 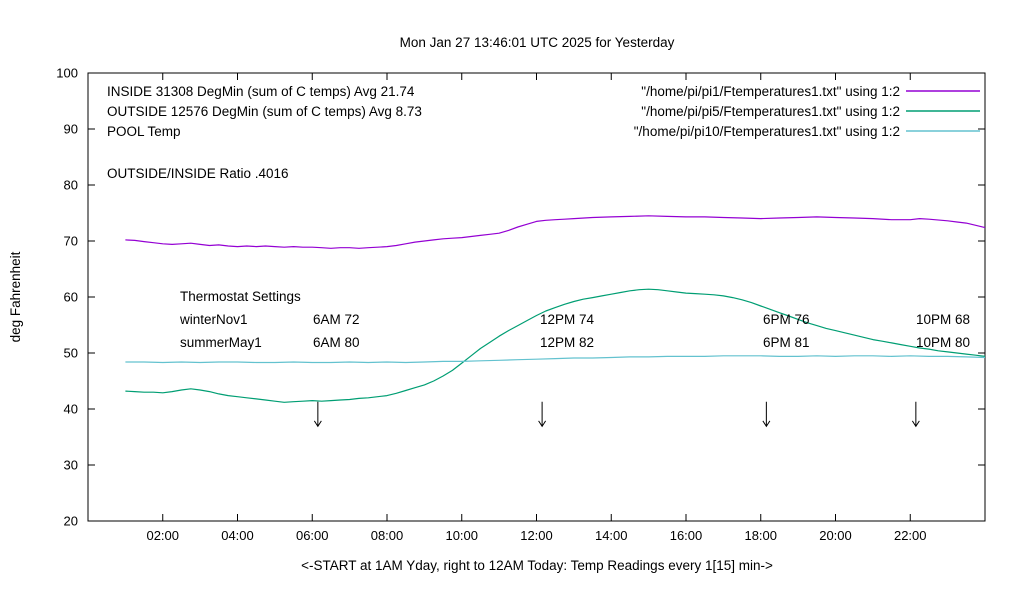 I want to click on thermostat-summer-name: summerMay1, so click(x=221, y=342).